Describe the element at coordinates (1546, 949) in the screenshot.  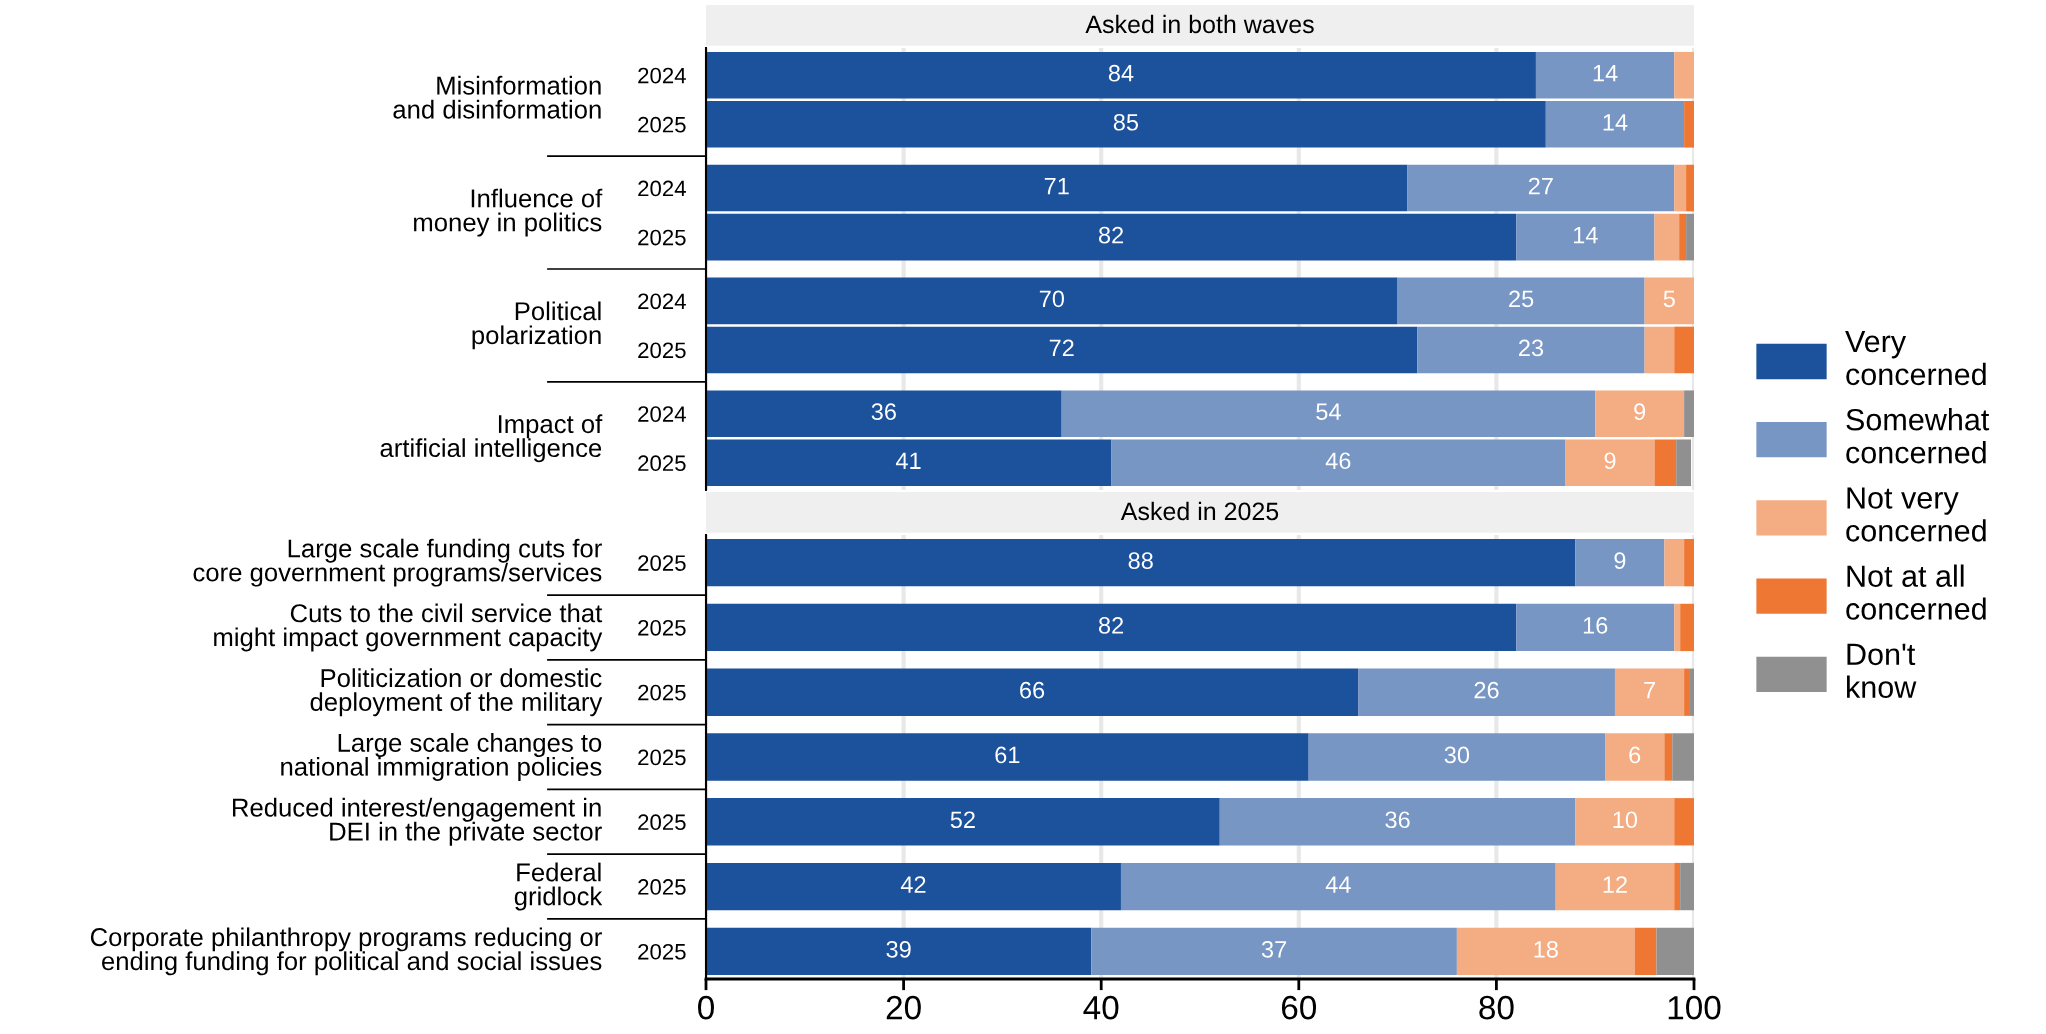
I see `data-label: 18` at that location.